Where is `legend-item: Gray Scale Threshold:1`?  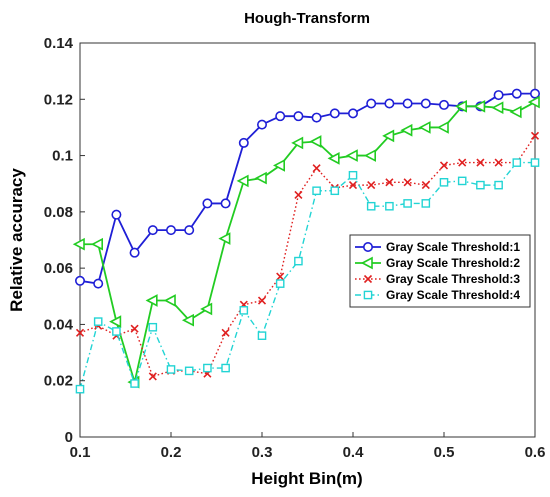 legend-item: Gray Scale Threshold:1 is located at coordinates (437, 247).